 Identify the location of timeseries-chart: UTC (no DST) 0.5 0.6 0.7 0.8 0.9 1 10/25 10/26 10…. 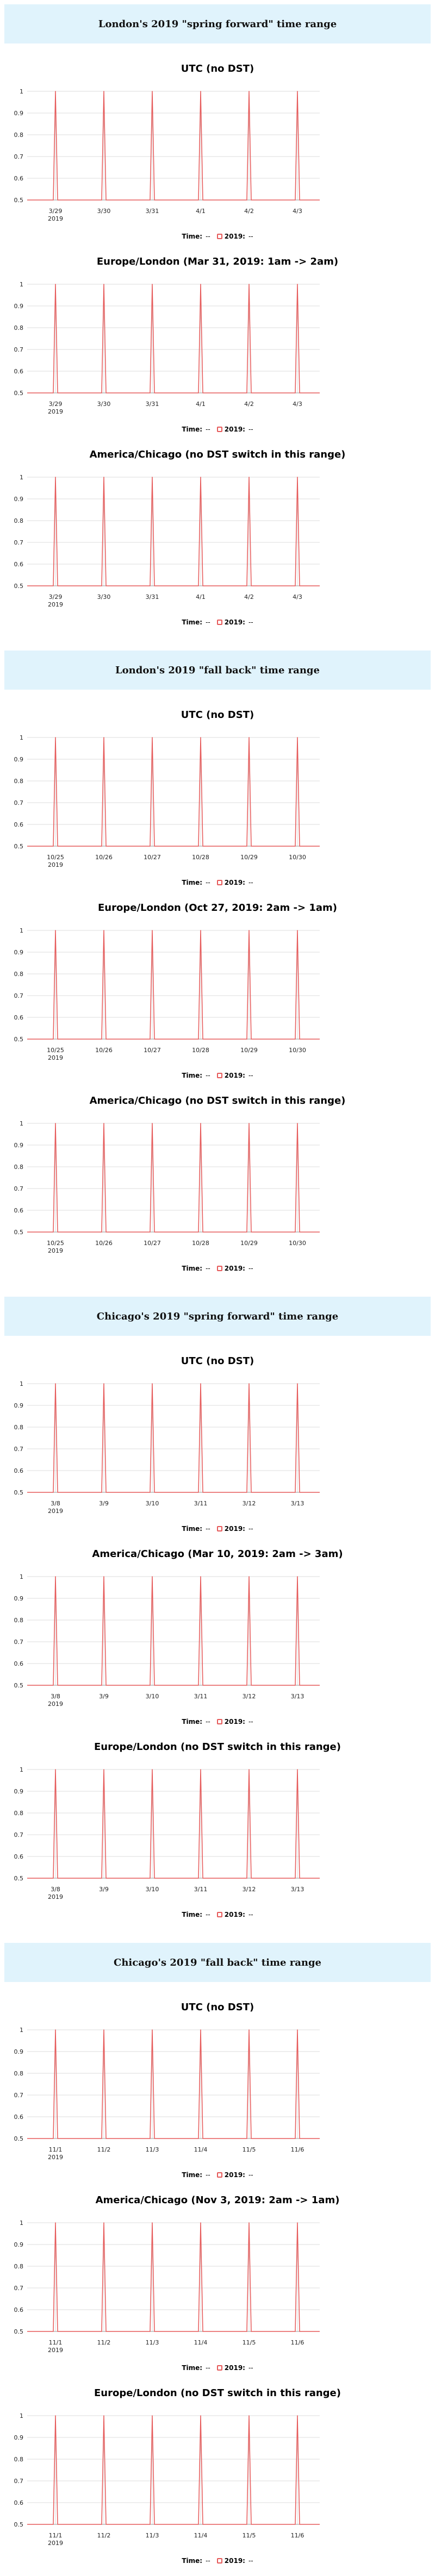
(217, 801).